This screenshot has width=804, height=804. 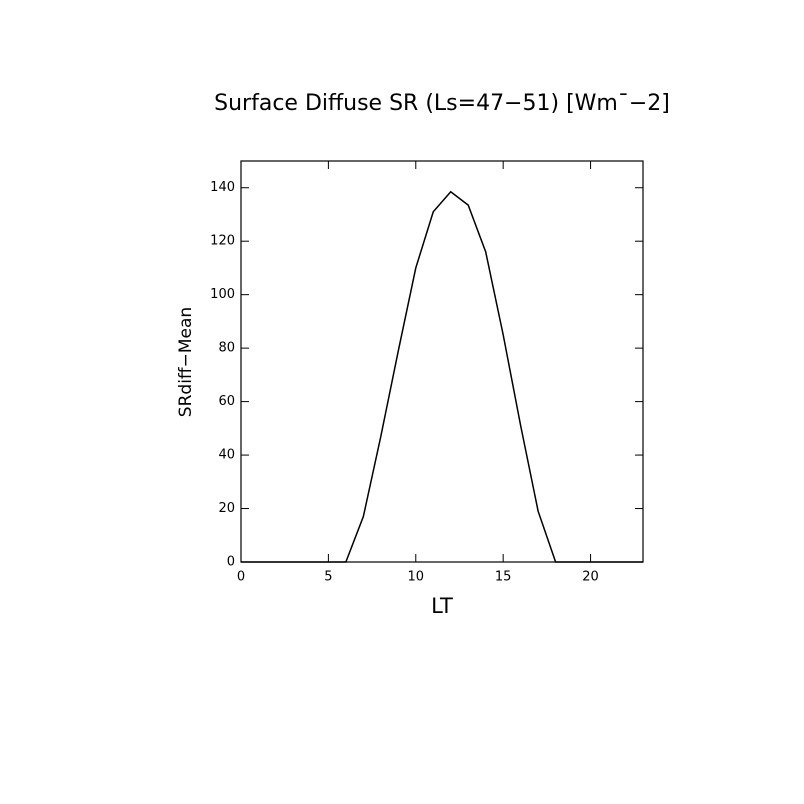 What do you see at coordinates (226, 508) in the screenshot?
I see `y-tick-label: 20` at bounding box center [226, 508].